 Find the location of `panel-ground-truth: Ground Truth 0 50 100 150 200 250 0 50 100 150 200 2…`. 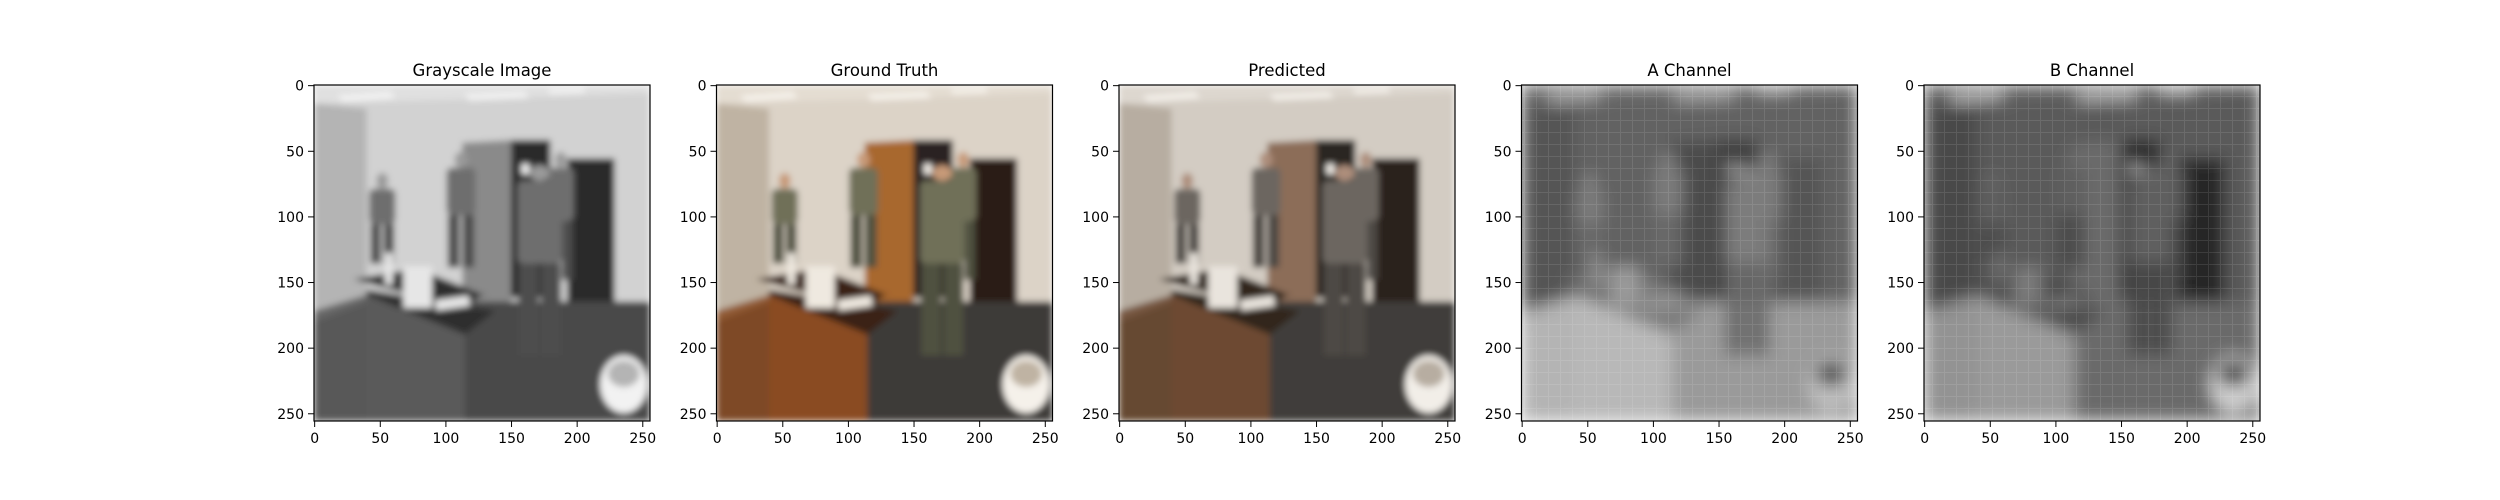

panel-ground-truth: Ground Truth 0 50 100 150 200 250 0 50 100 150 200 2… is located at coordinates (869, 254).